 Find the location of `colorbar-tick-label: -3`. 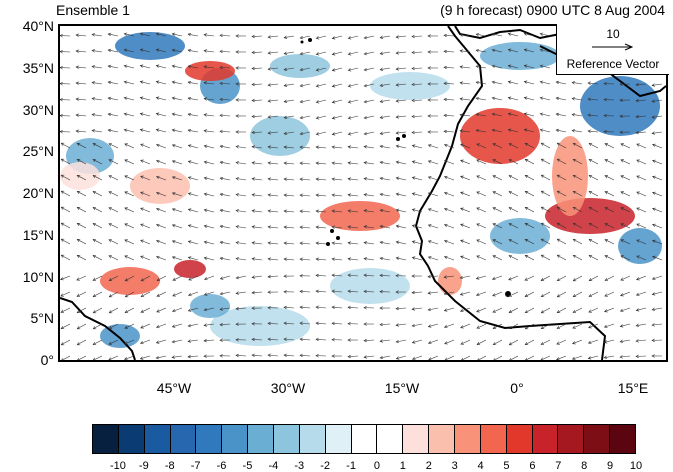

colorbar-tick-label: -3 is located at coordinates (299, 466).